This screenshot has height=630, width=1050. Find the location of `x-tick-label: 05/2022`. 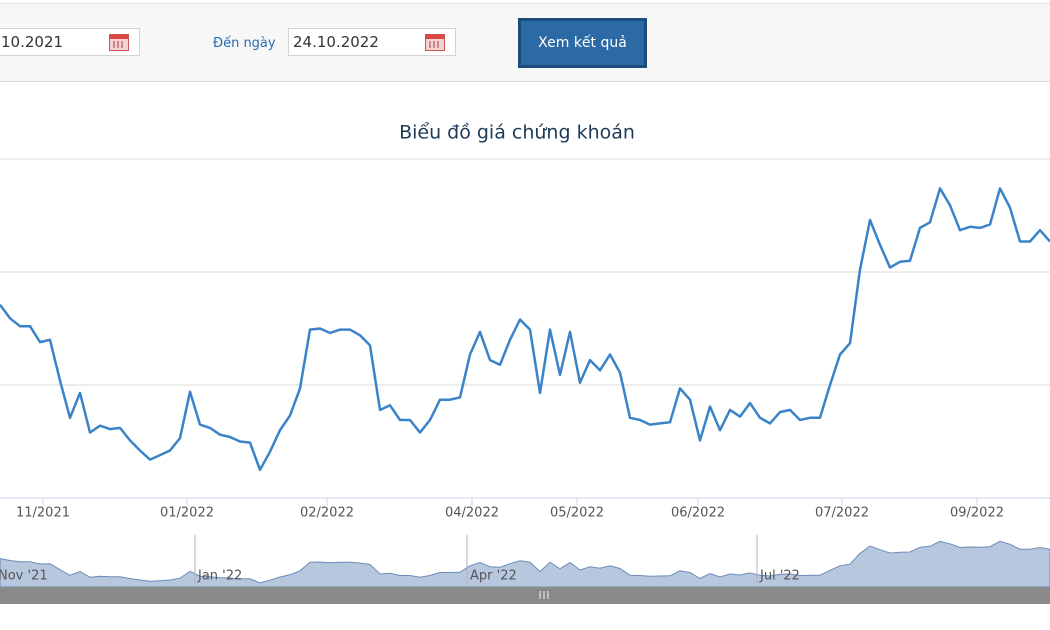

x-tick-label: 05/2022 is located at coordinates (577, 513).